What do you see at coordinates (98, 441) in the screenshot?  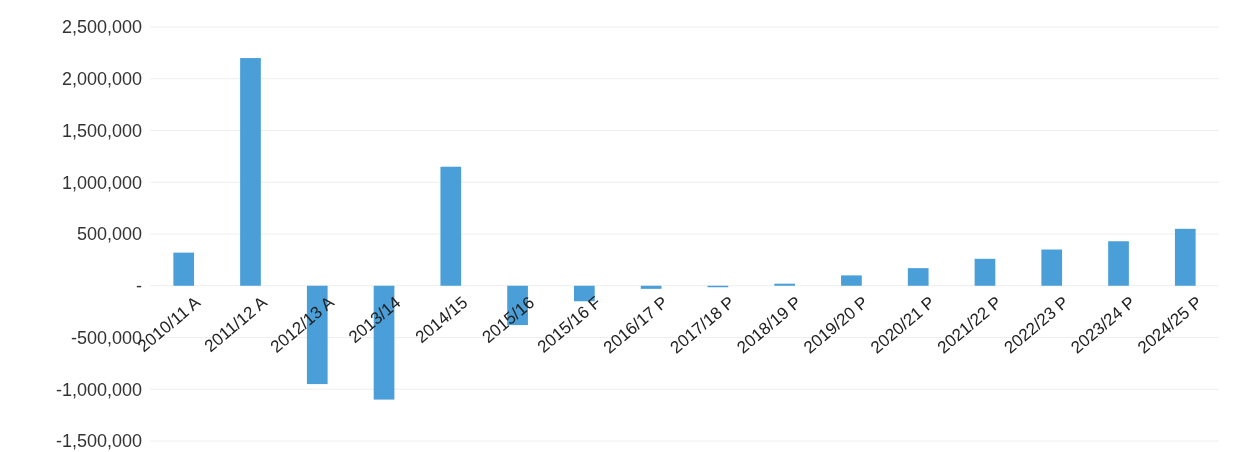 I see `y-tick-label: -1,500,000` at bounding box center [98, 441].